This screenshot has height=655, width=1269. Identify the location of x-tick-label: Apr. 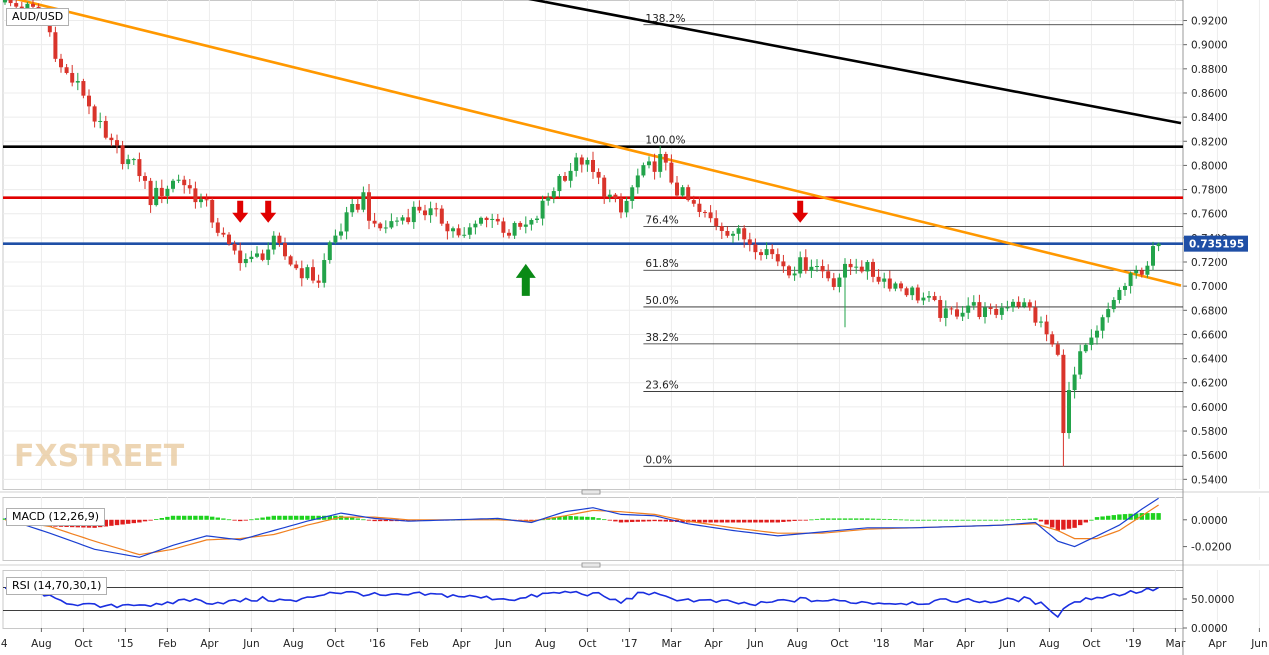
(965, 644).